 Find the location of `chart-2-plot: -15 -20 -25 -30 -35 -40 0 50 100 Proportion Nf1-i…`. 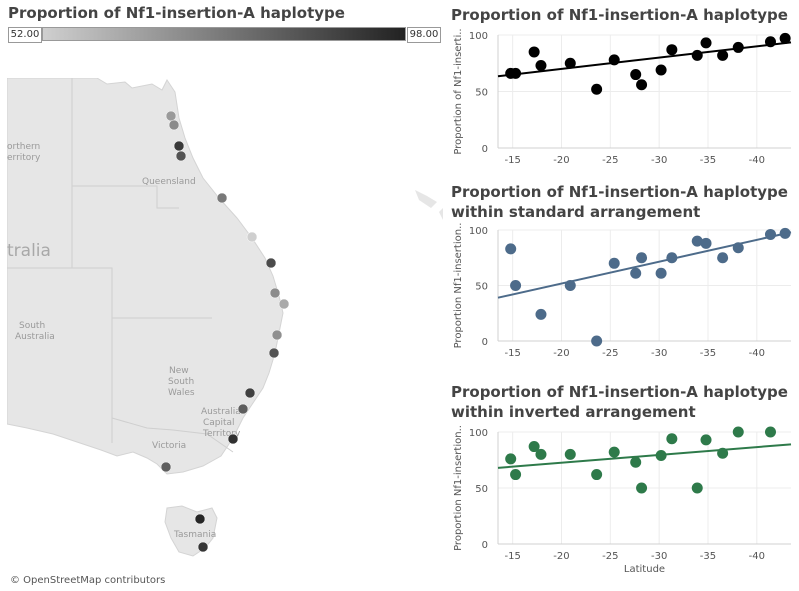

chart-2-plot: -15 -20 -25 -30 -35 -40 0 50 100 Proportion Nf1-i… is located at coordinates (622, 299).